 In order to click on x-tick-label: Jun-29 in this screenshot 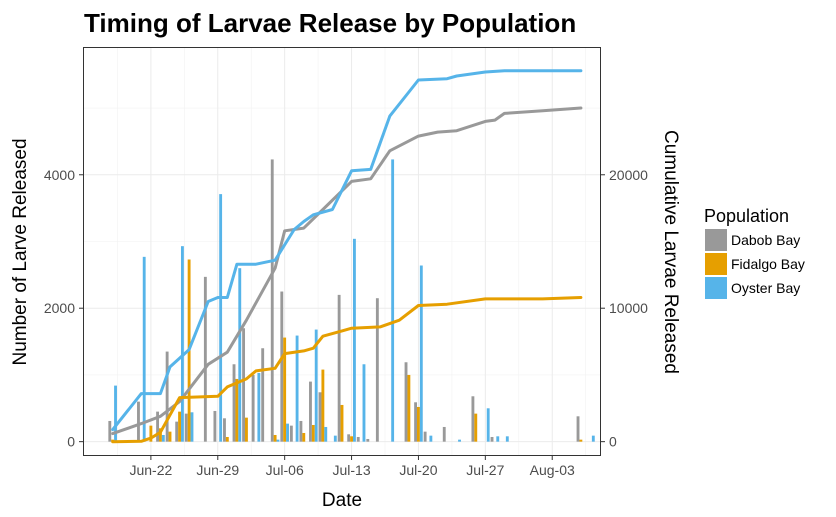, I will do `click(217, 470)`.